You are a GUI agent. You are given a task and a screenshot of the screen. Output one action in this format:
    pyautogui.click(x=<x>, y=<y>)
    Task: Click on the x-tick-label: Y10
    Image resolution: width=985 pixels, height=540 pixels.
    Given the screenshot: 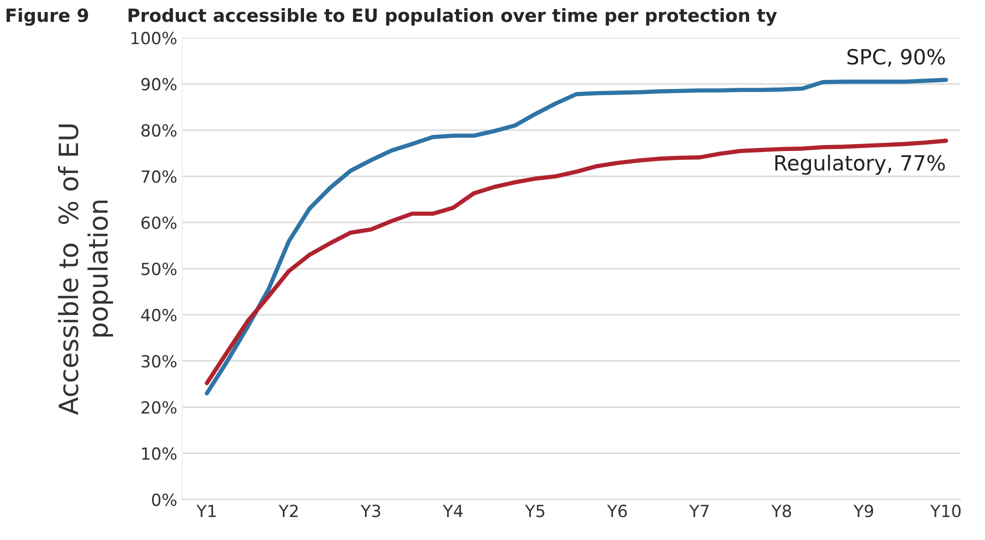 What is the action you would take?
    pyautogui.click(x=945, y=511)
    